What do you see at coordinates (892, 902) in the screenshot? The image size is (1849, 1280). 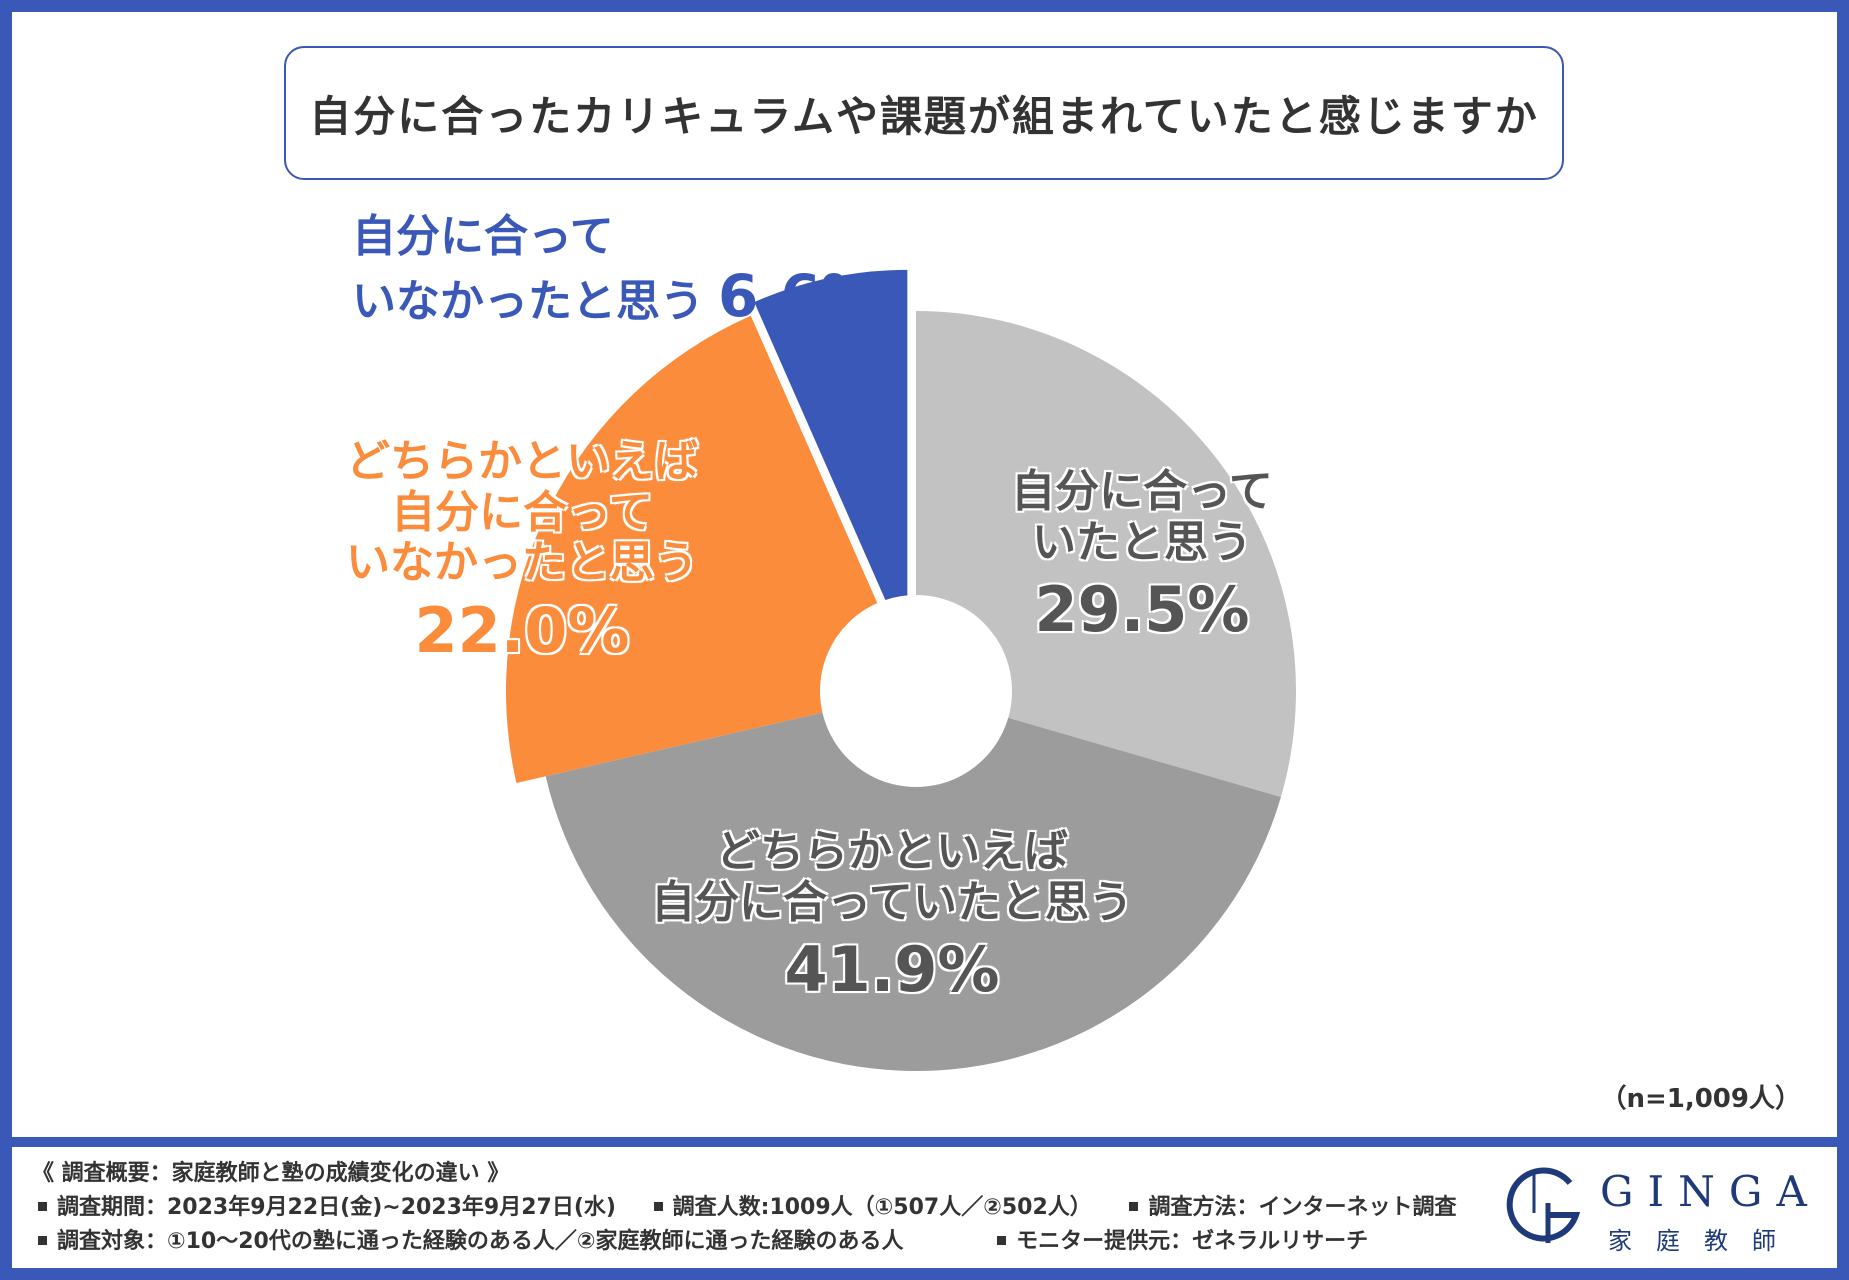 I see `slice-label-line: 自分に合っていたと思う` at bounding box center [892, 902].